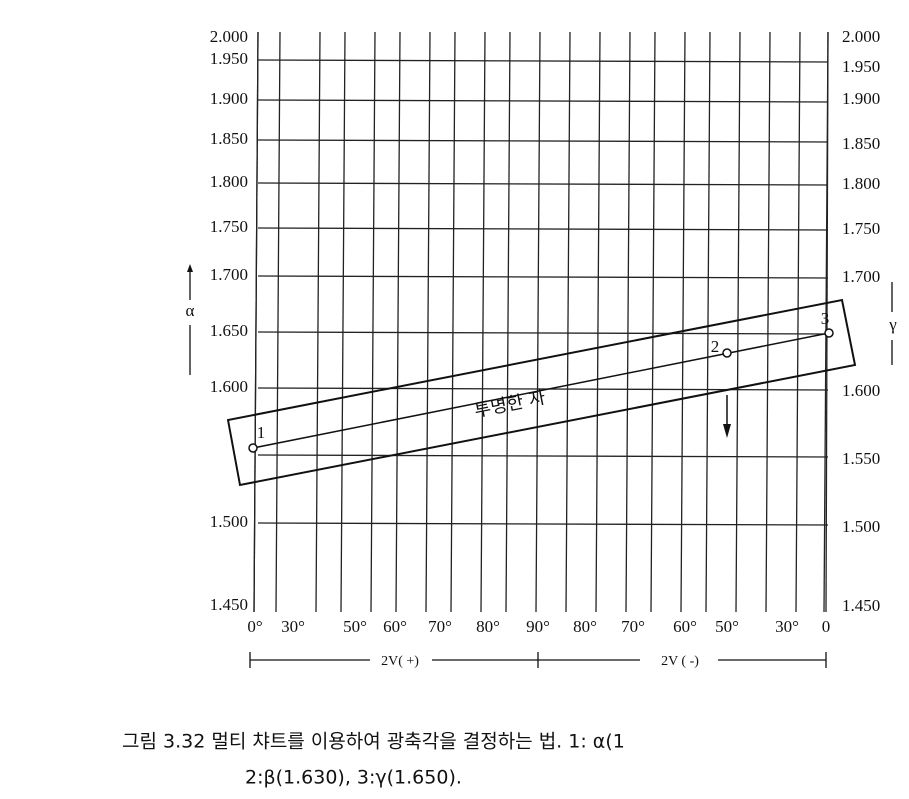 The height and width of the screenshot is (799, 909). Describe the element at coordinates (229, 98) in the screenshot. I see `left-axis-label: 1.900` at that location.